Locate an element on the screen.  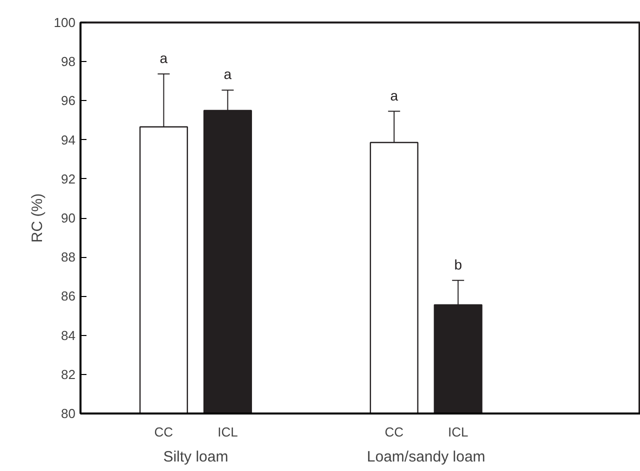
annotation: b is located at coordinates (458, 264).